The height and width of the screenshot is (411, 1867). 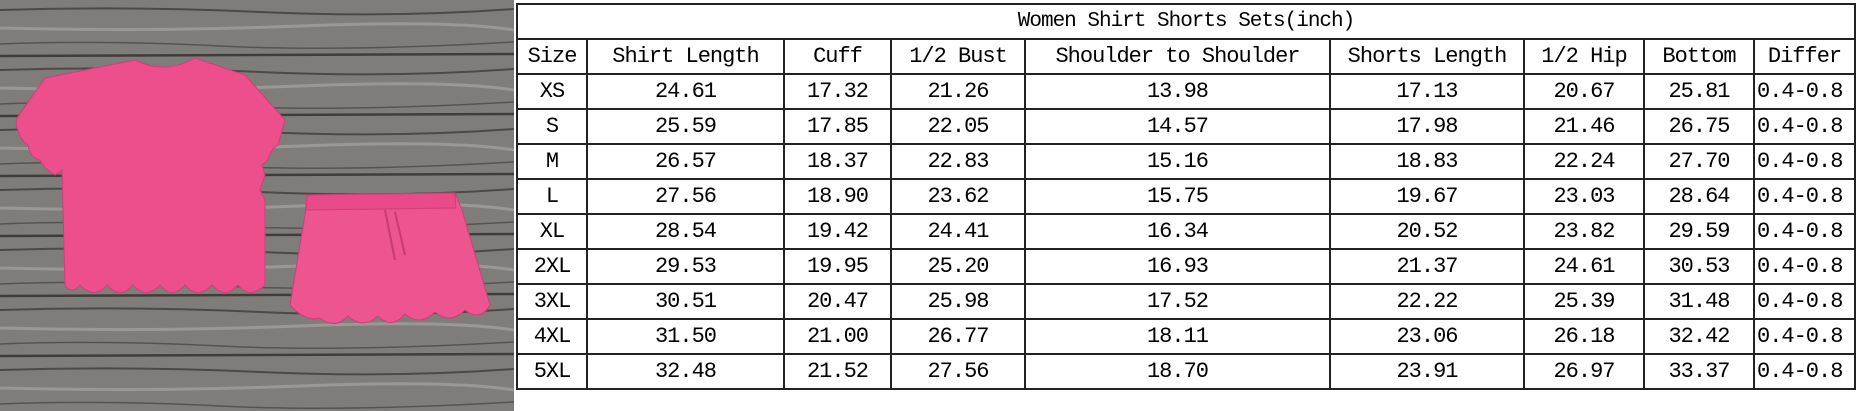 I want to click on measurement-cell: 25.81, so click(x=1699, y=91).